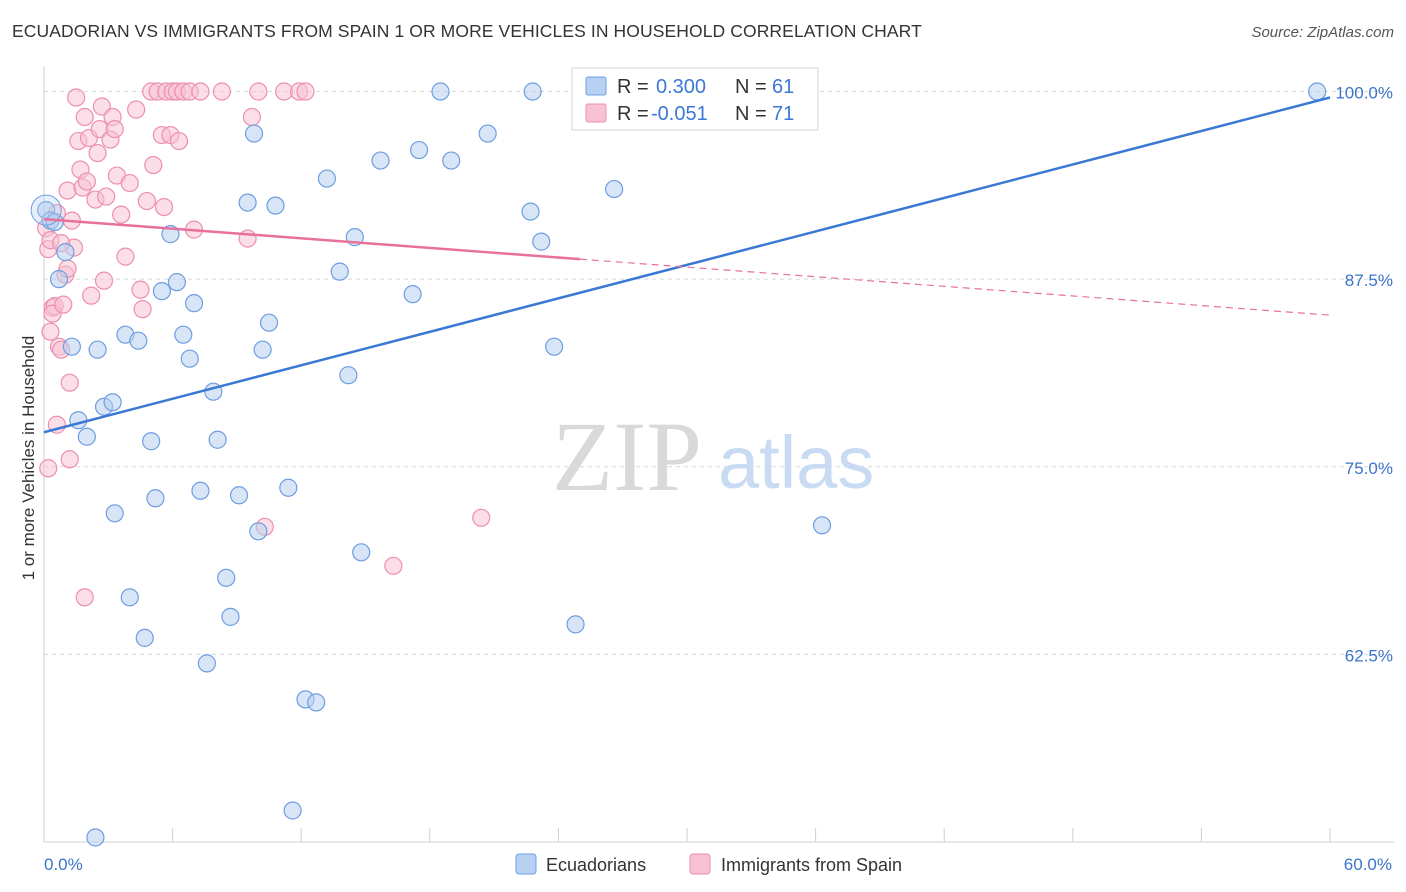  What do you see at coordinates (796, 462) in the screenshot?
I see `watermark-atlas: atlas` at bounding box center [796, 462].